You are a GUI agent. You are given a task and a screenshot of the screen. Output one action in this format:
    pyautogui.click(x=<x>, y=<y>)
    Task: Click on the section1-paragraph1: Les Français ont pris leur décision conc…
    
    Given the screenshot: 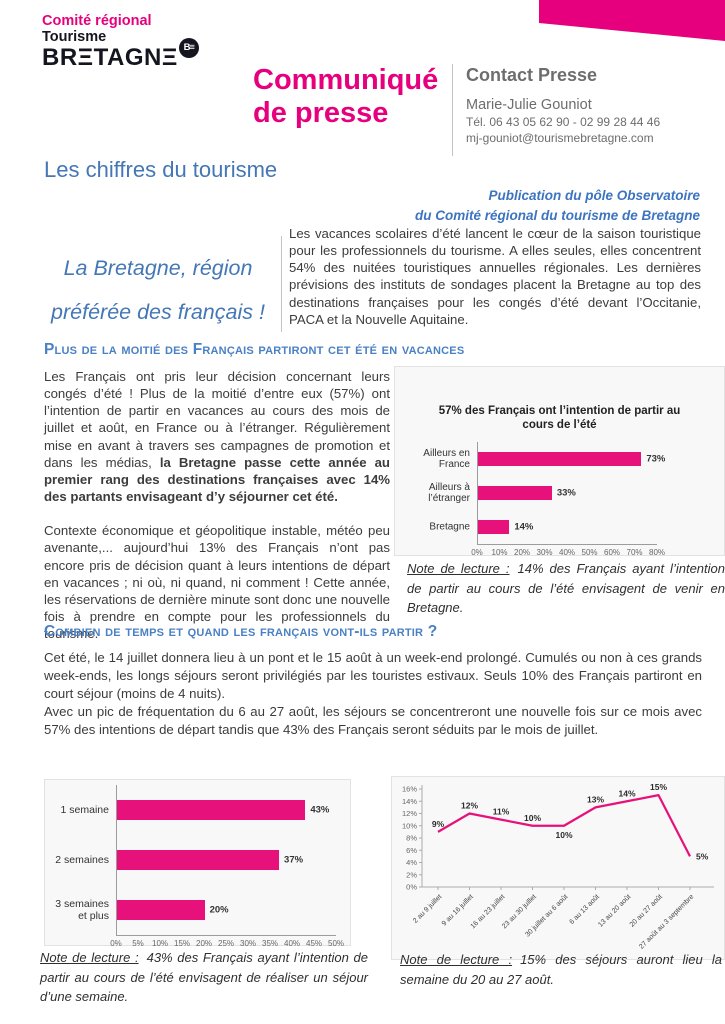 What is the action you would take?
    pyautogui.click(x=217, y=436)
    